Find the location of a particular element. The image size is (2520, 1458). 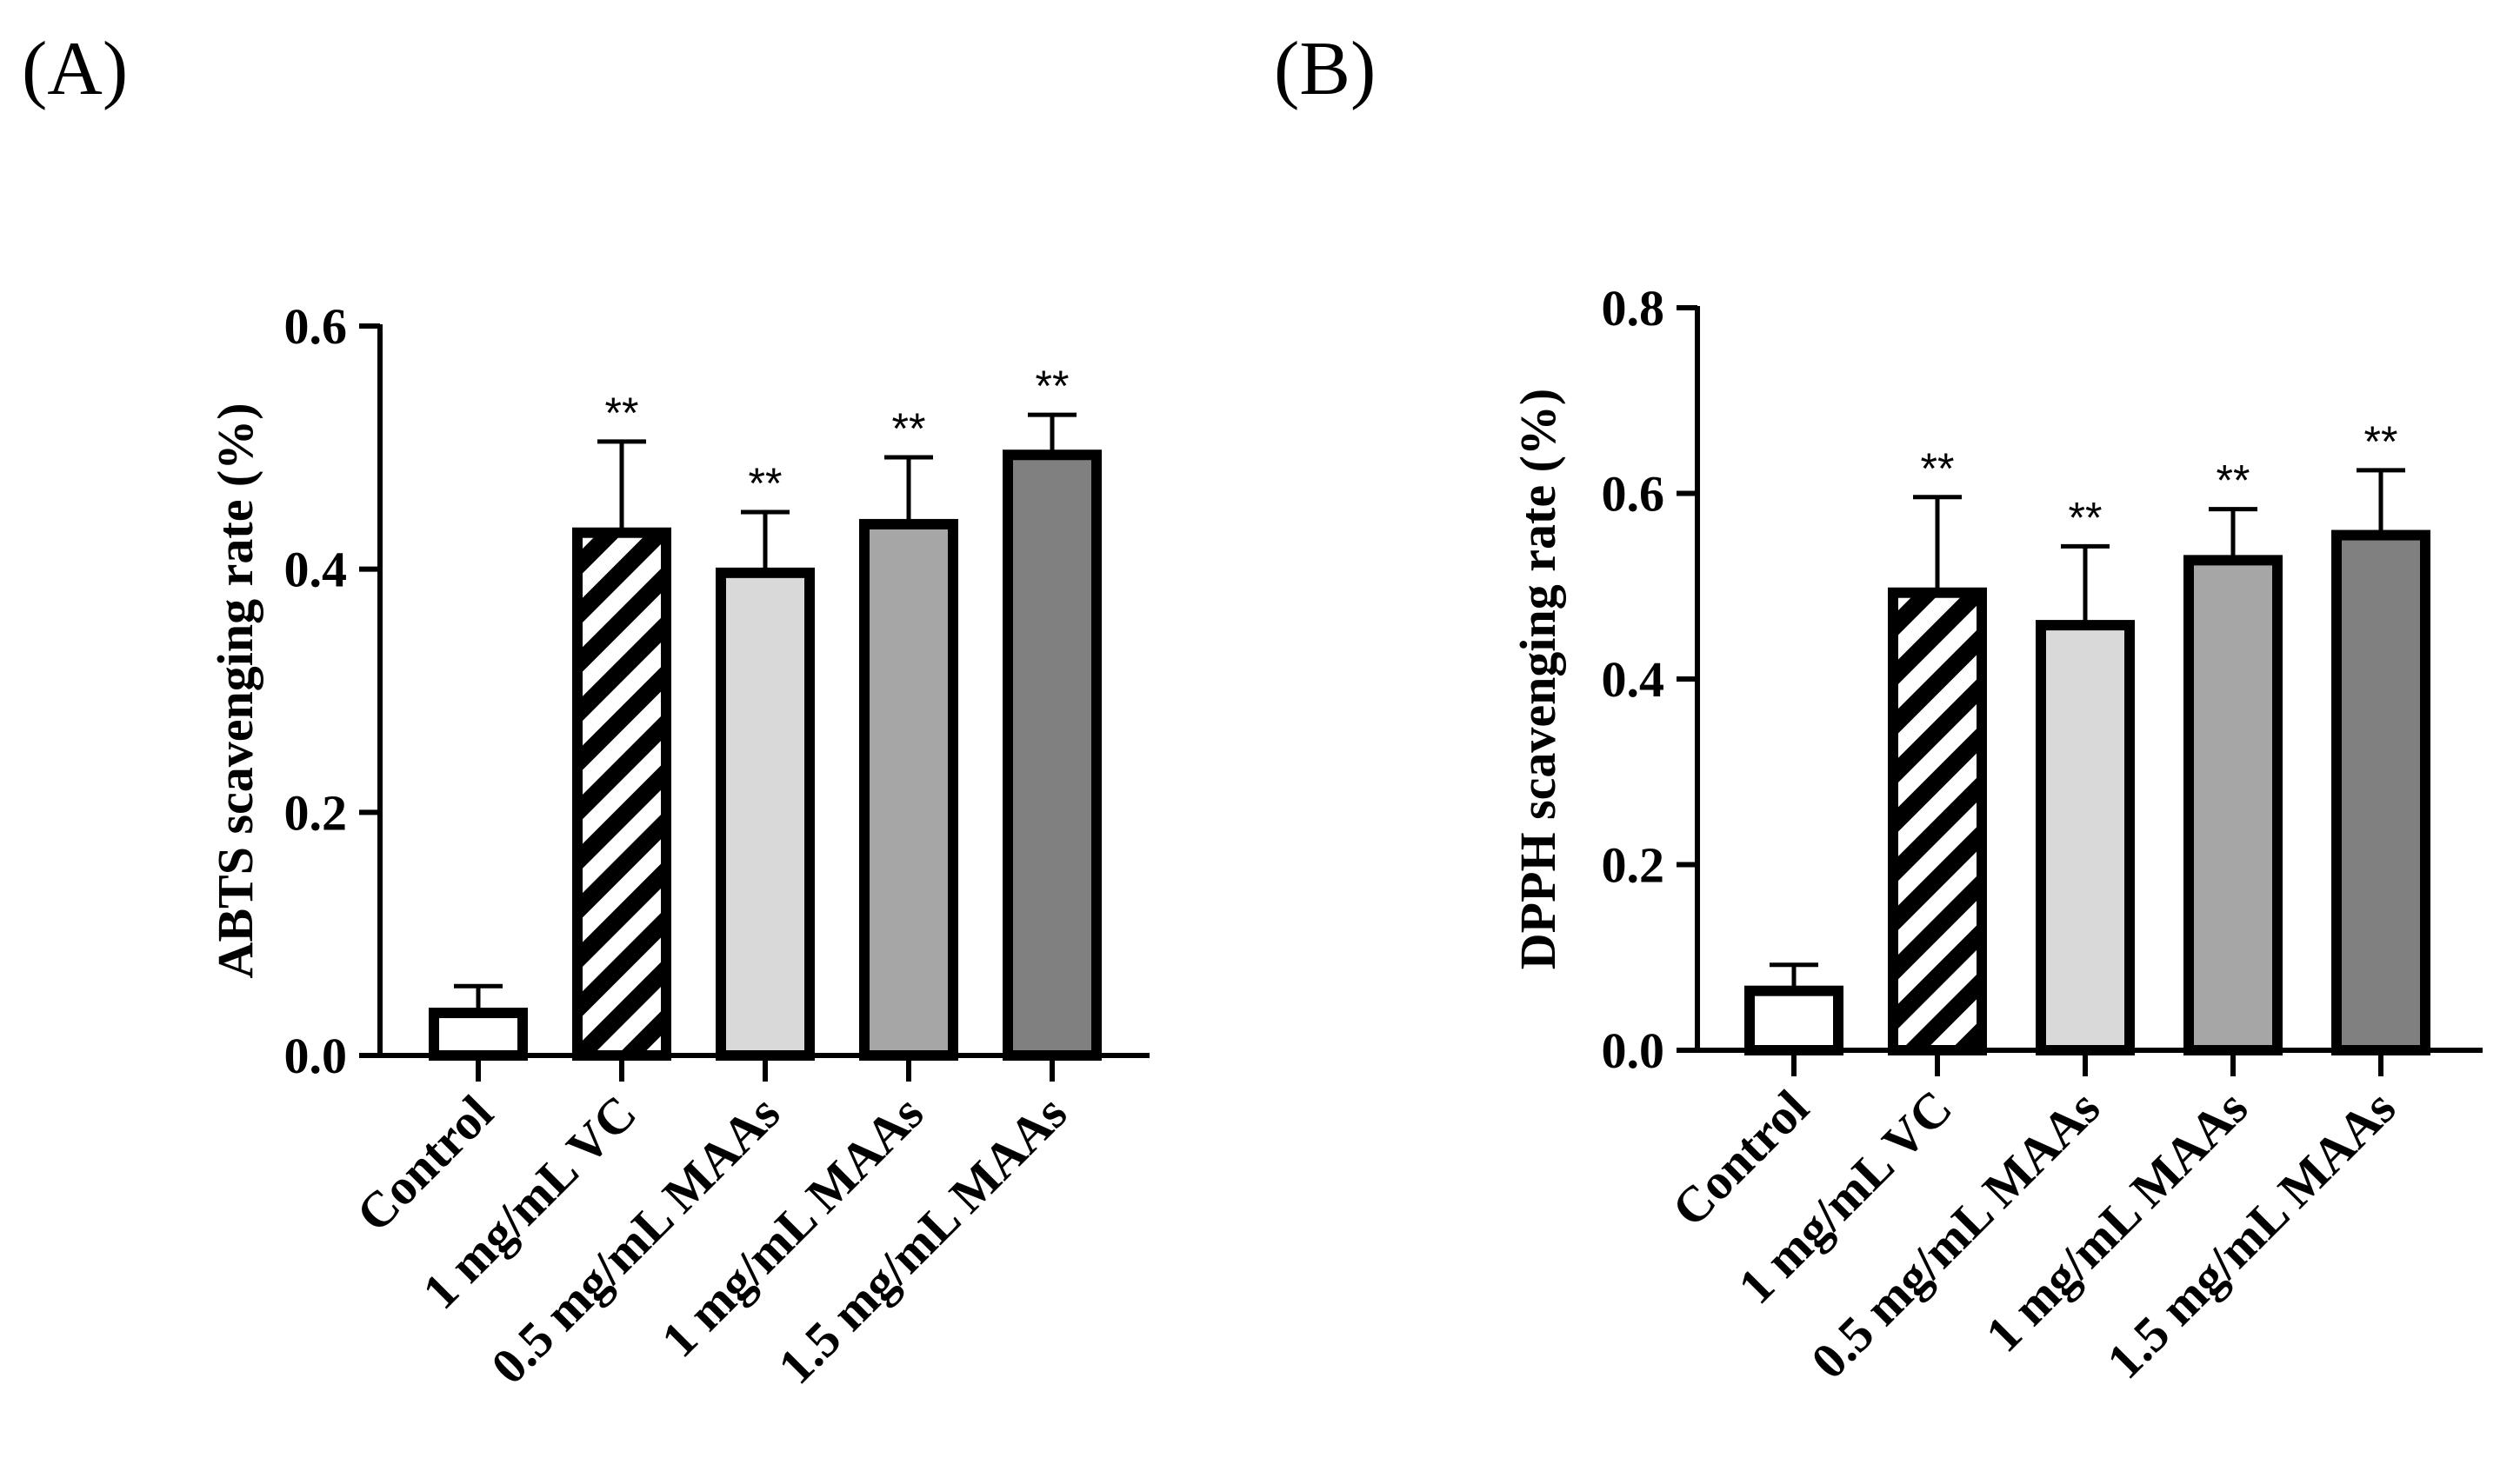

y-axis-title: ABTS scavenging rate (%) is located at coordinates (235, 690).